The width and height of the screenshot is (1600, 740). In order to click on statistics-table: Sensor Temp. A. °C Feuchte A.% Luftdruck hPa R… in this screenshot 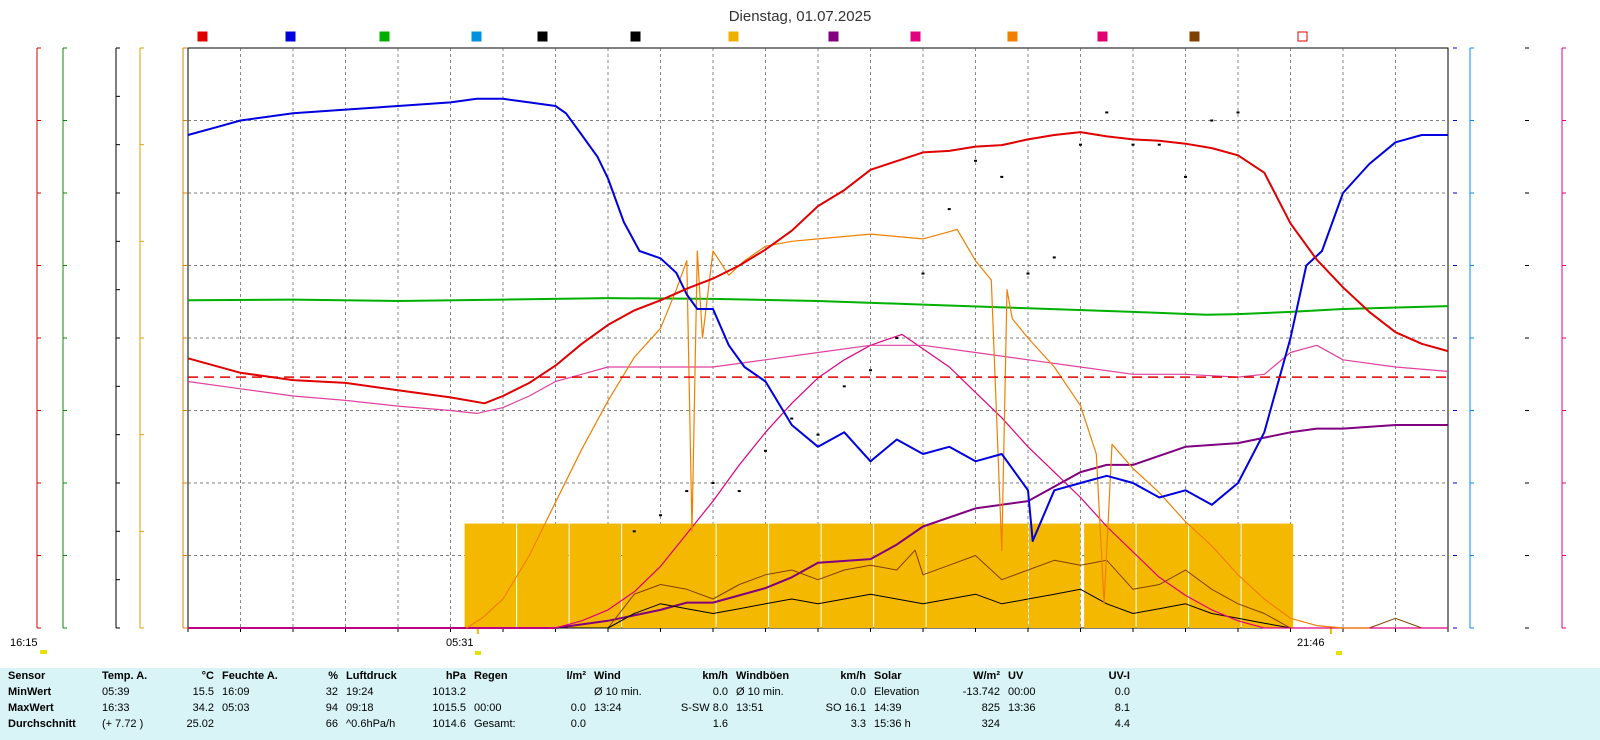, I will do `click(565, 700)`.